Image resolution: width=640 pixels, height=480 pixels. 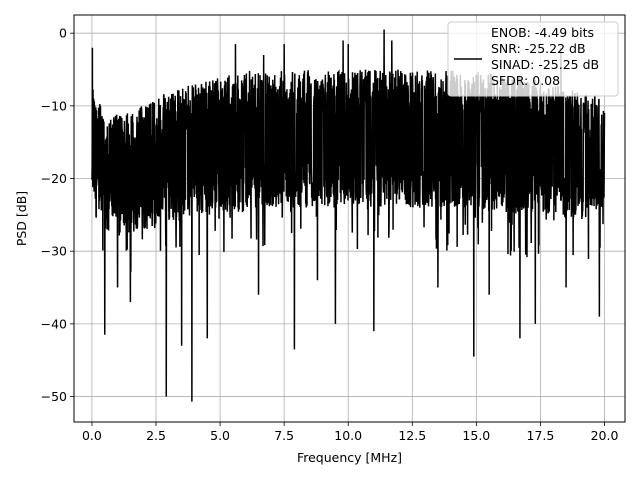 I want to click on y-axis-ticks: 0 −10 −20 −30 −40 −50, so click(x=57, y=215).